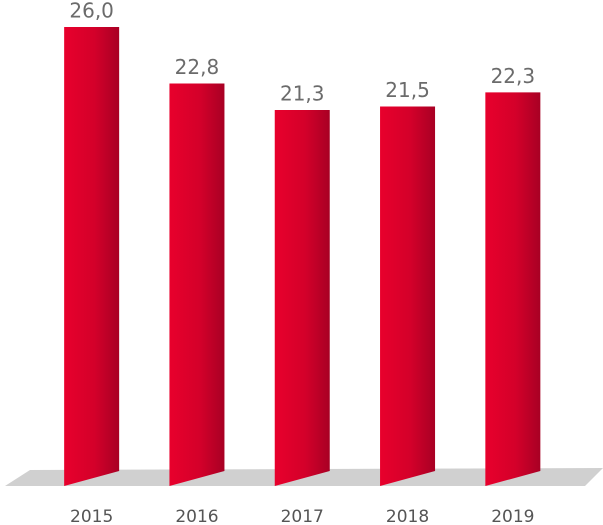  I want to click on value-label: 22,8, so click(197, 67).